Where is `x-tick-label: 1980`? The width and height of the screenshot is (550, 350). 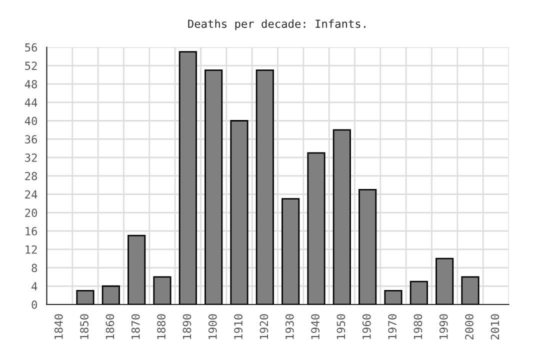 x-tick-label: 1980 is located at coordinates (418, 326).